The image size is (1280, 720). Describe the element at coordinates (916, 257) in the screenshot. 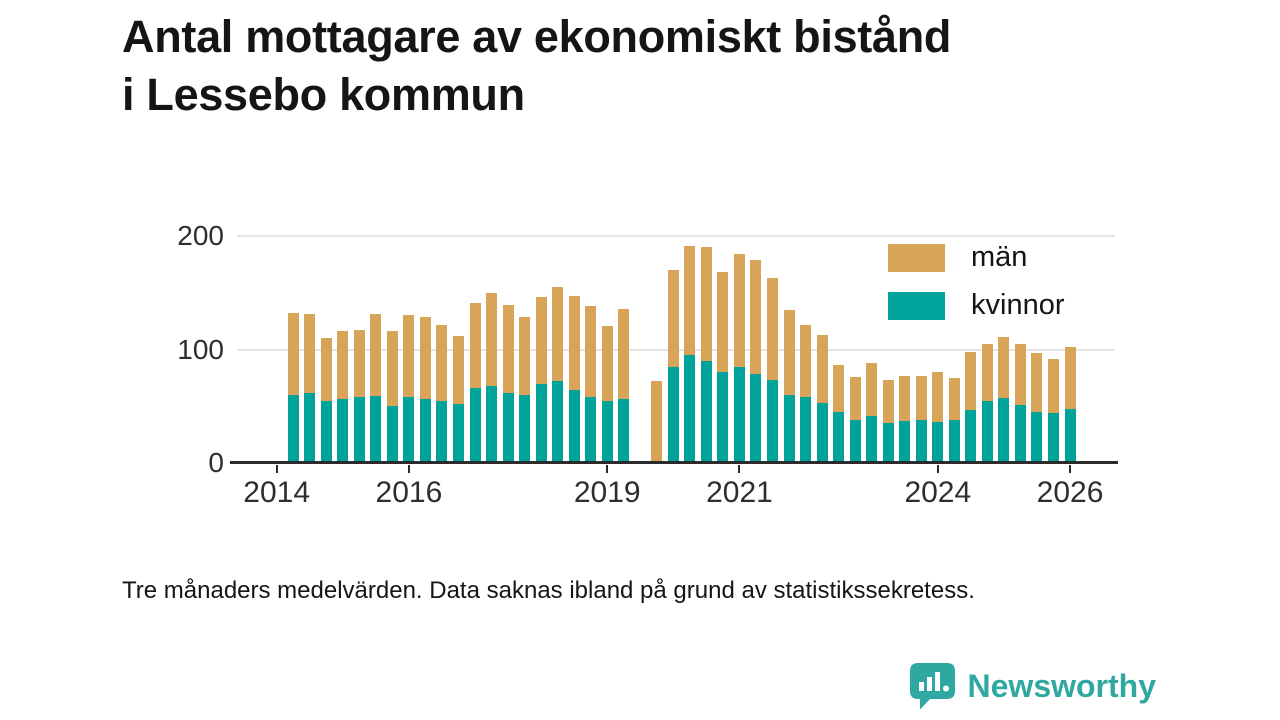

I see `legend-swatch-man` at that location.